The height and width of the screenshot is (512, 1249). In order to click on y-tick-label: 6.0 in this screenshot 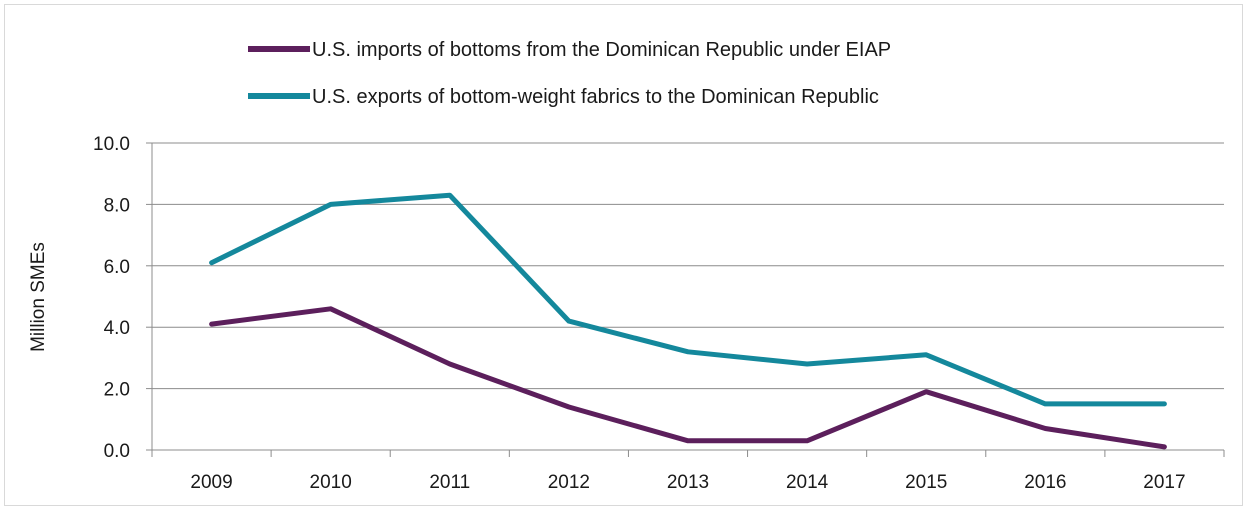, I will do `click(117, 267)`.